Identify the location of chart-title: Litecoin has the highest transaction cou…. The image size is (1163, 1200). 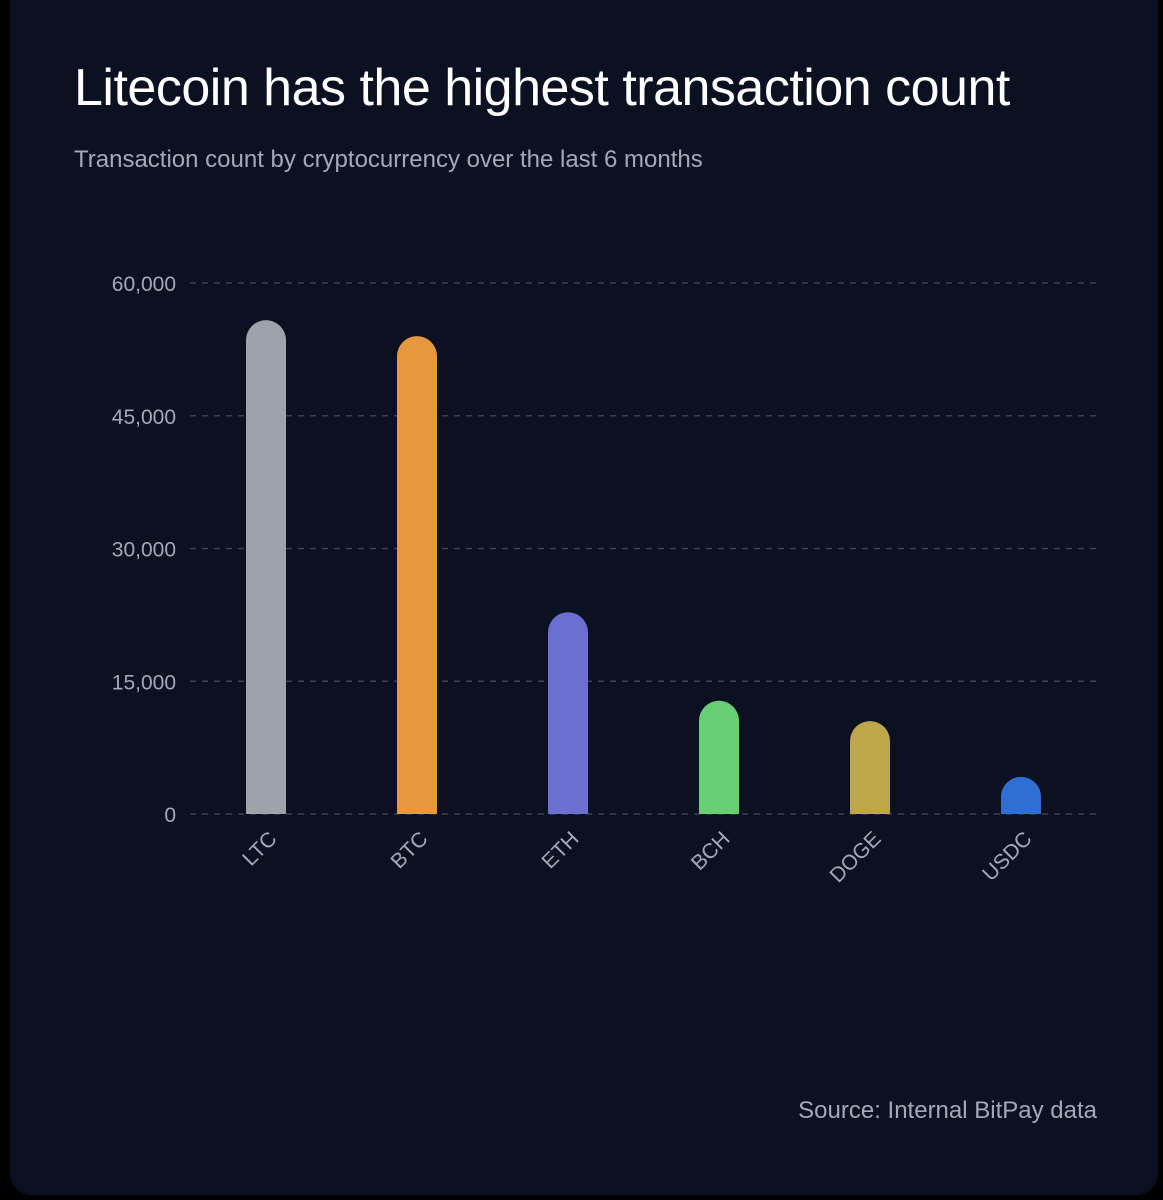
(542, 88).